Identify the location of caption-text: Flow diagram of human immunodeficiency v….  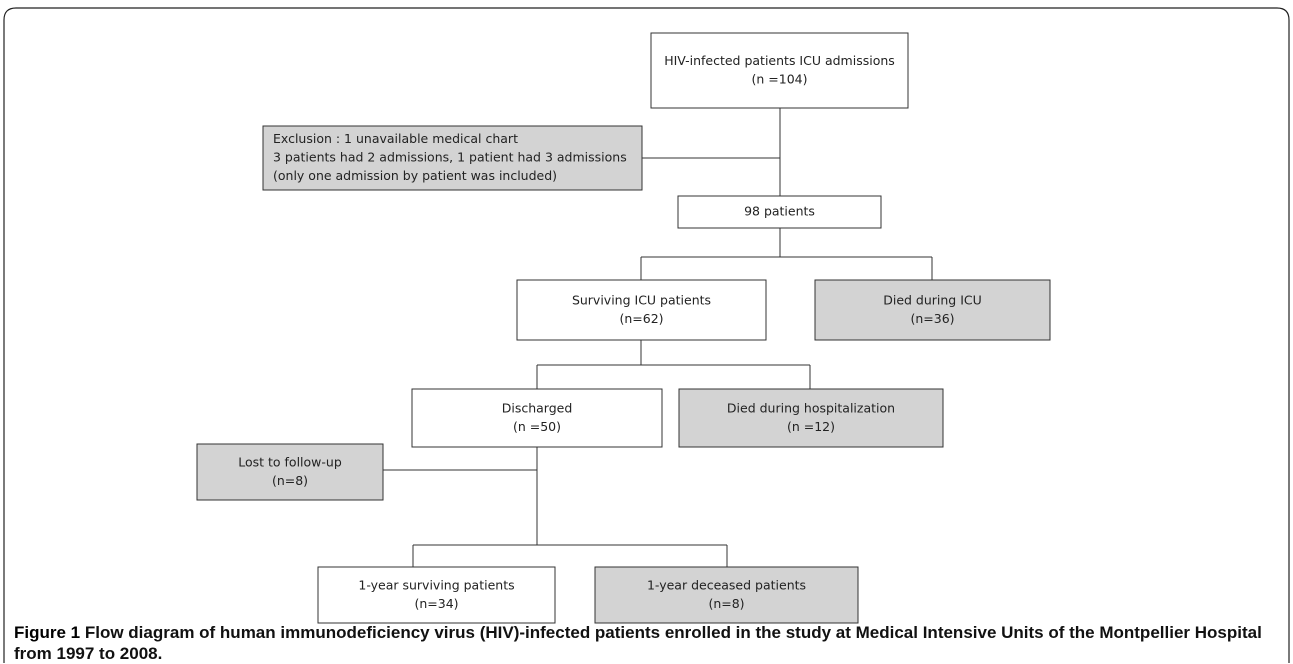
(638, 643).